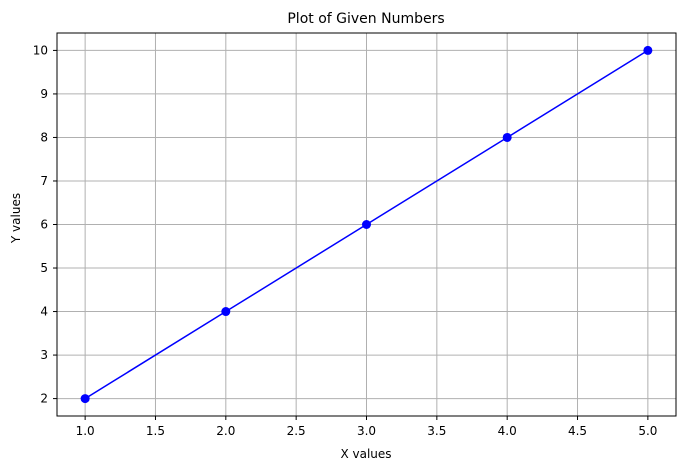  I want to click on x-tick-label: 4.0, so click(507, 431).